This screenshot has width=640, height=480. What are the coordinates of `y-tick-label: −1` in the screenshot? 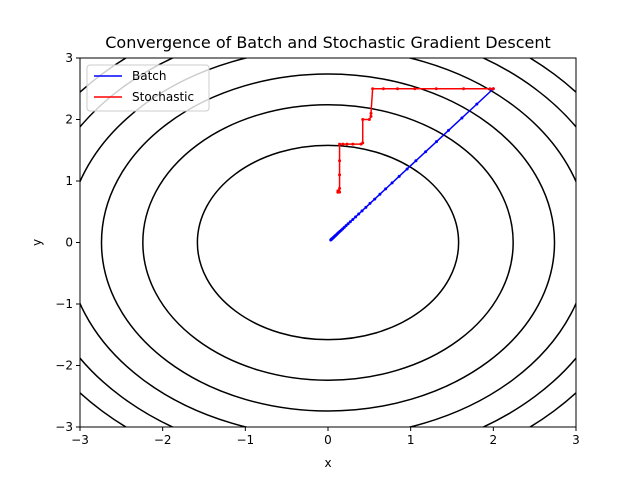 It's located at (64, 304).